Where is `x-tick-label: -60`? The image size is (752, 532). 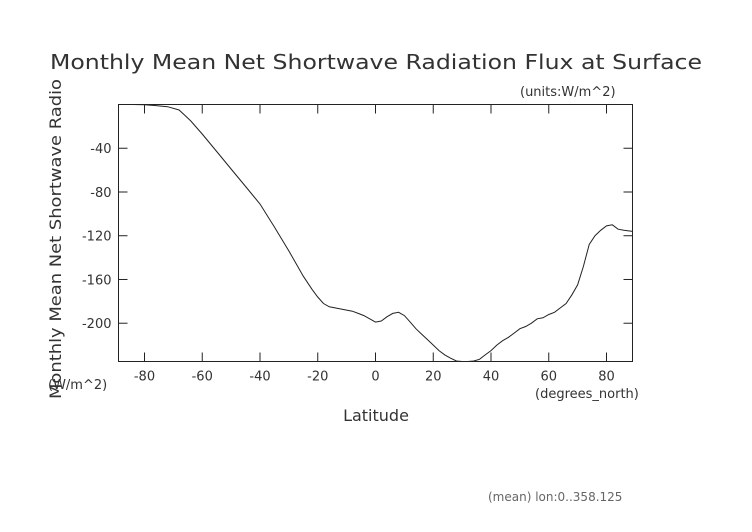
x-tick-label: -60 is located at coordinates (202, 377).